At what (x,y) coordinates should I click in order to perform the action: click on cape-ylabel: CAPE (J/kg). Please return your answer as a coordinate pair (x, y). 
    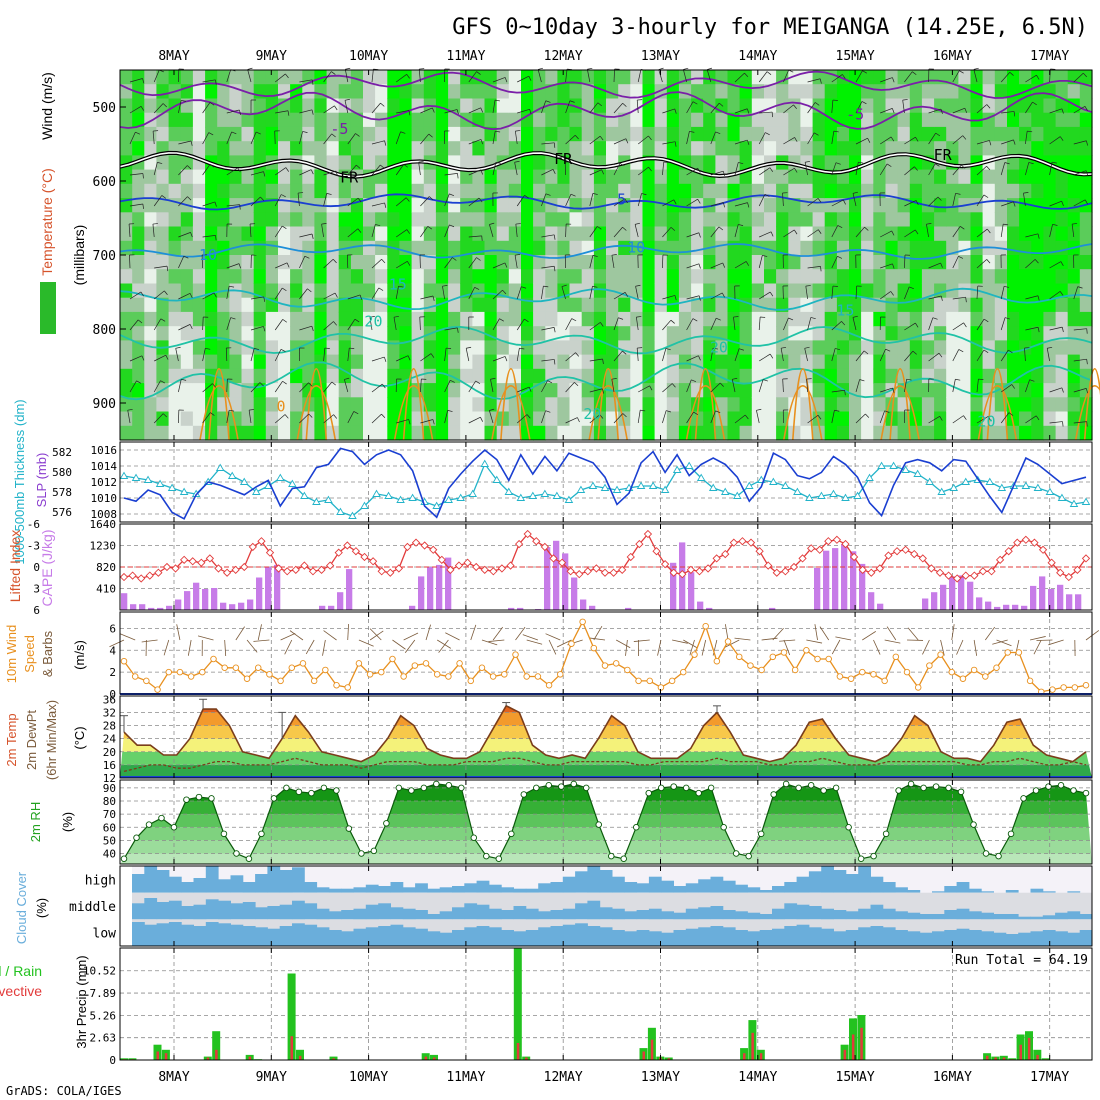
    Looking at the image, I should click on (47, 567).